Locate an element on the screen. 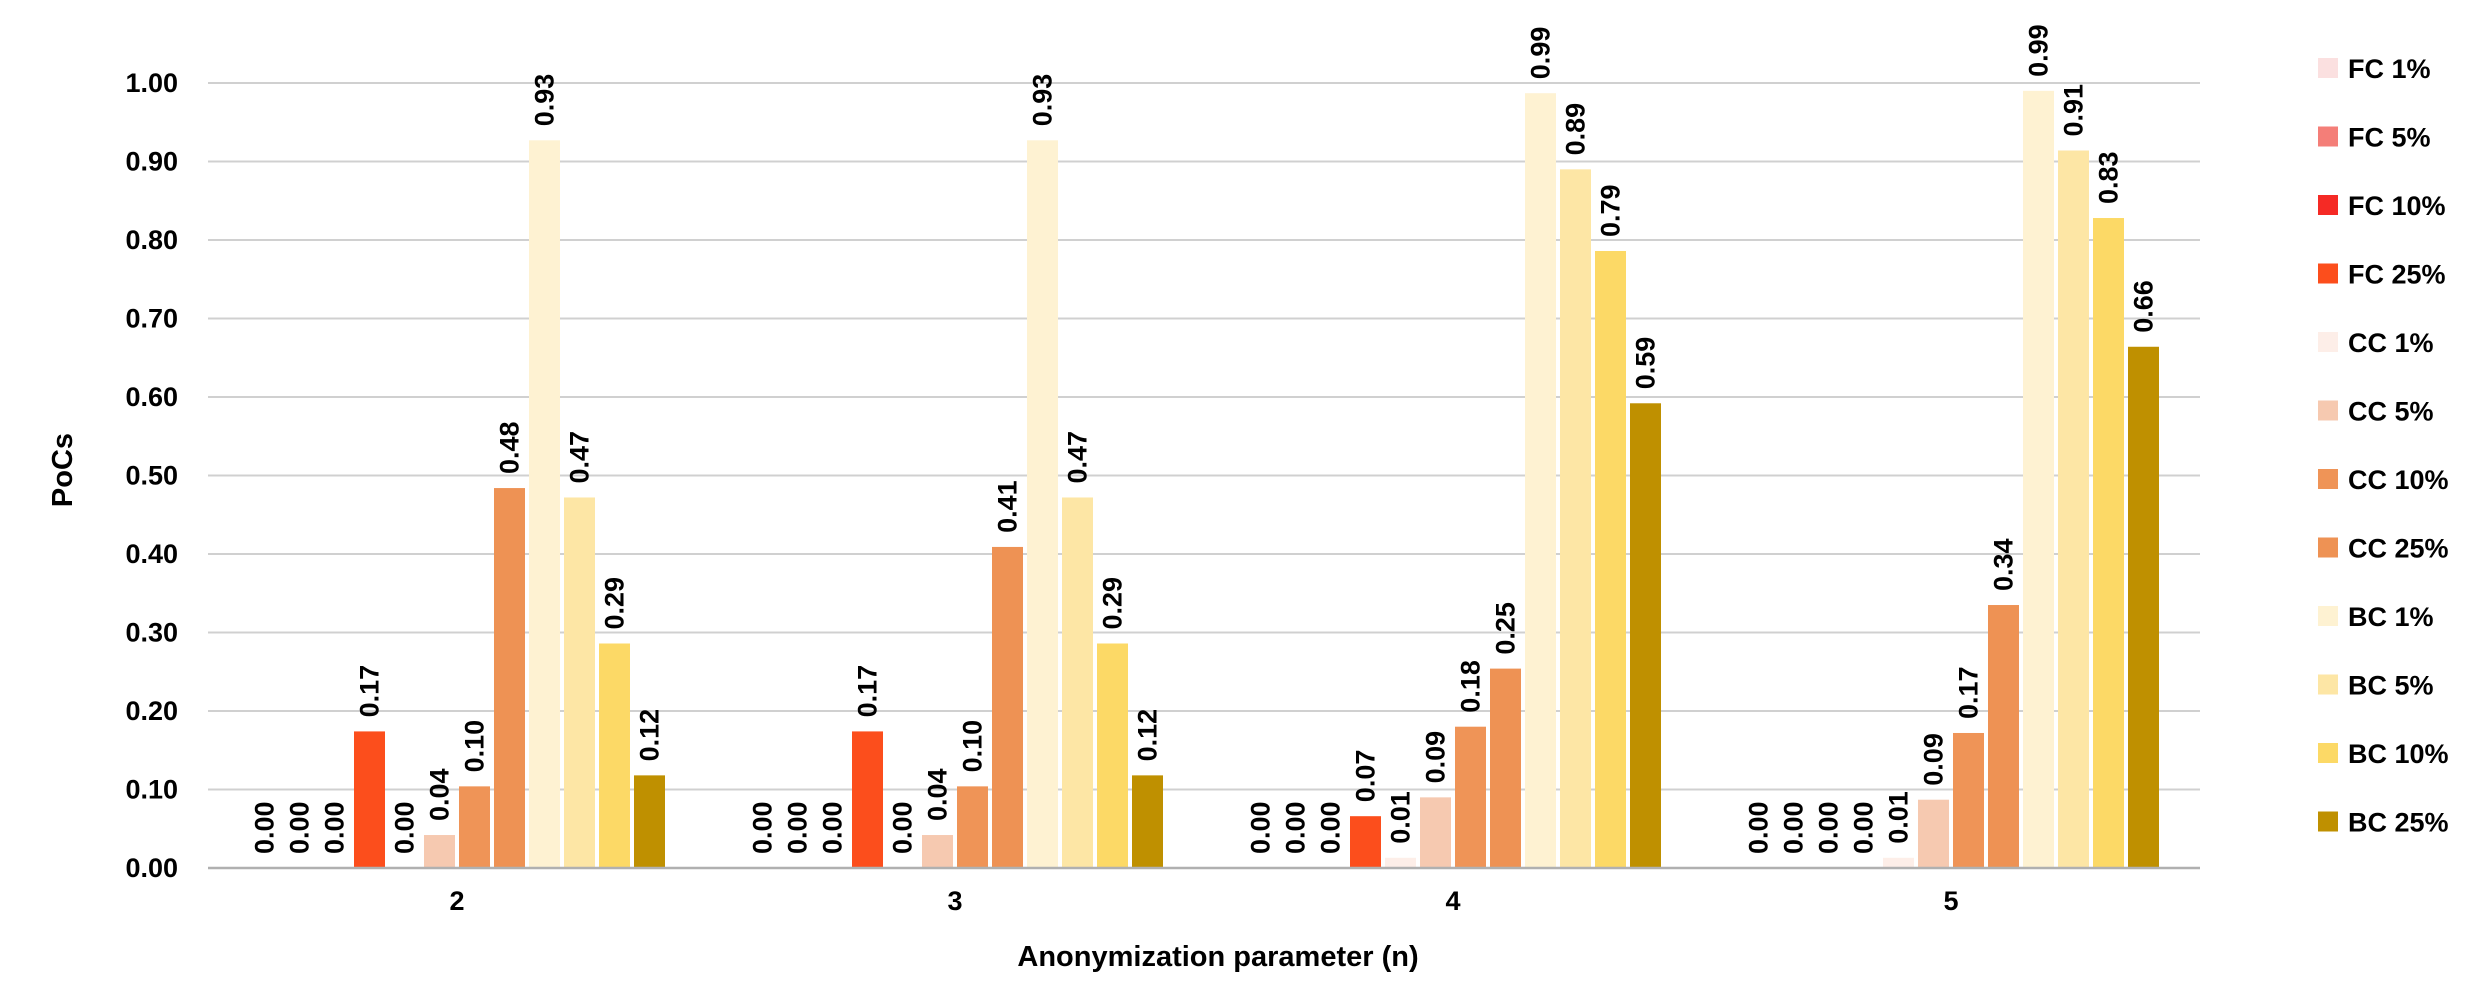  y-tick-label: 0.60 is located at coordinates (151, 397).